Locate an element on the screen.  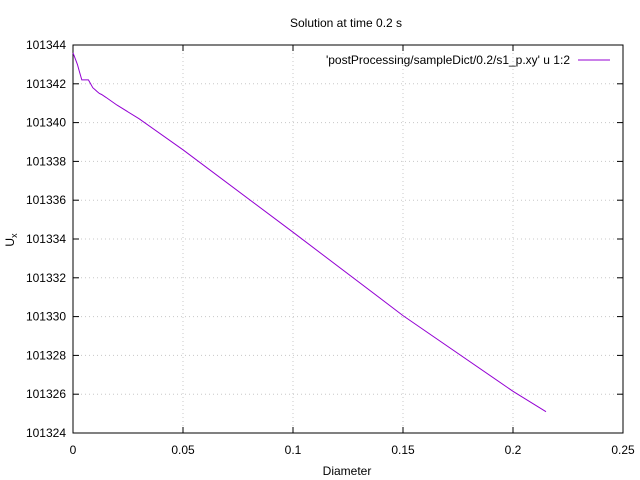
y-tick-label: 101326 is located at coordinates (46, 394).